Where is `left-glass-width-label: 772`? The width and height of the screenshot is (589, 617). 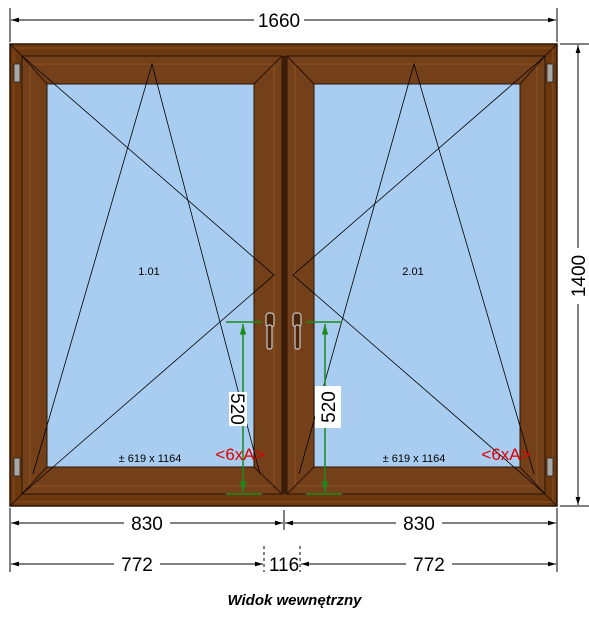 left-glass-width-label: 772 is located at coordinates (137, 565).